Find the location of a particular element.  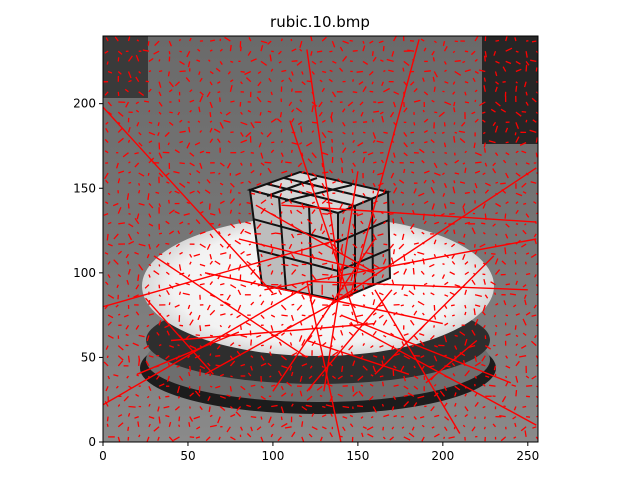

quiver-long-vector is located at coordinates (324, 361).